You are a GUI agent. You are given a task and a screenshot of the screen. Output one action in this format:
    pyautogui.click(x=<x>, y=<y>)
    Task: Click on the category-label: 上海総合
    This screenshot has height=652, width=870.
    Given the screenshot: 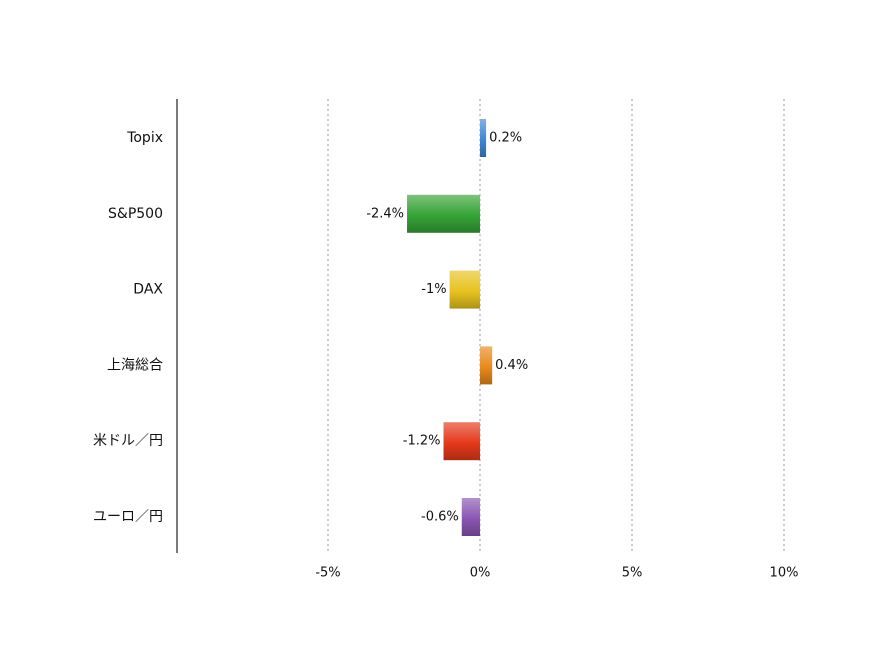 What is the action you would take?
    pyautogui.click(x=135, y=365)
    